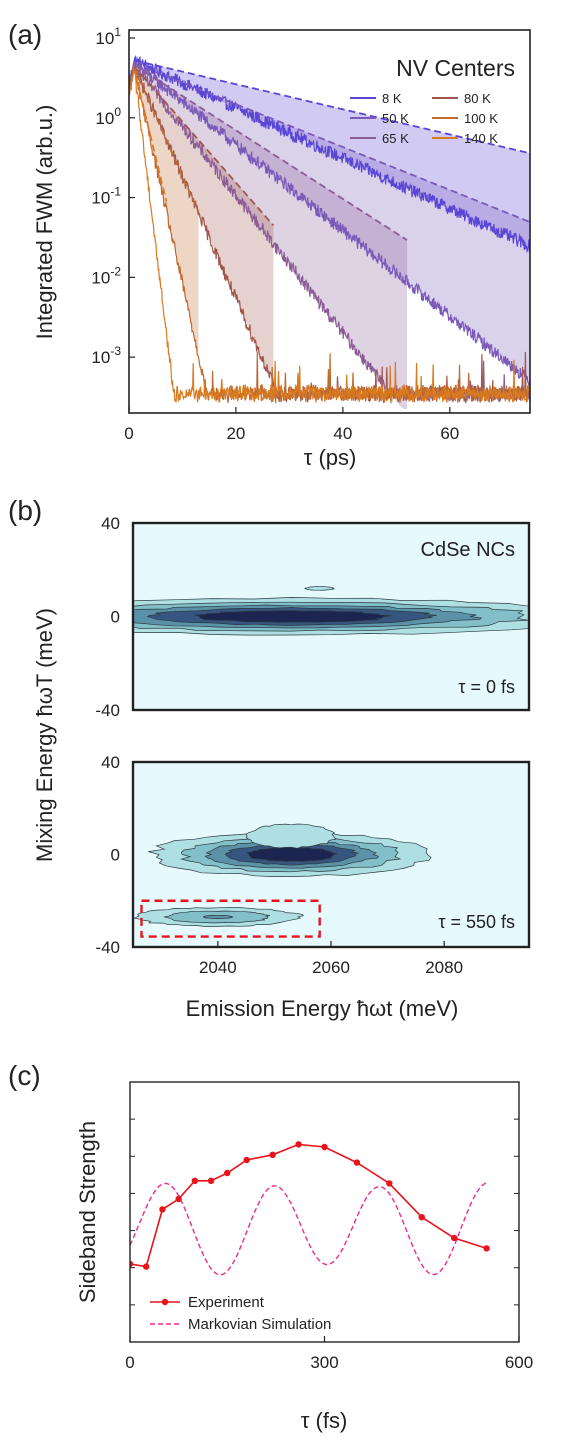 This screenshot has width=581, height=1452. Describe the element at coordinates (468, 550) in the screenshot. I see `panel-b-top-annotation: CdSe NCs` at that location.